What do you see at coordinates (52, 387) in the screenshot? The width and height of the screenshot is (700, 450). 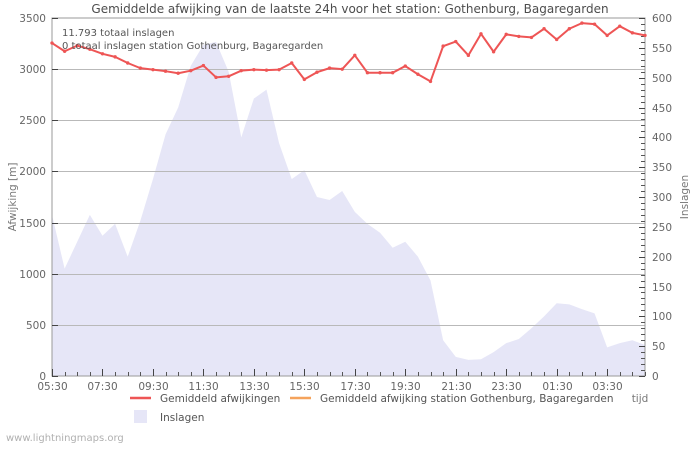 I see `x-axis-tick-label: 05:30` at bounding box center [52, 387].